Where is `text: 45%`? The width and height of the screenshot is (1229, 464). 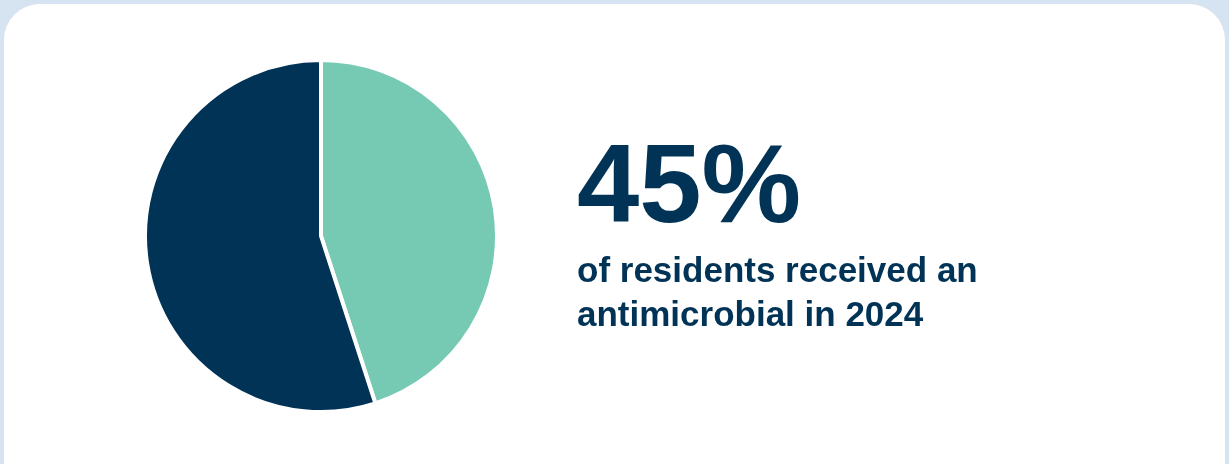 text: 45% is located at coordinates (689, 183).